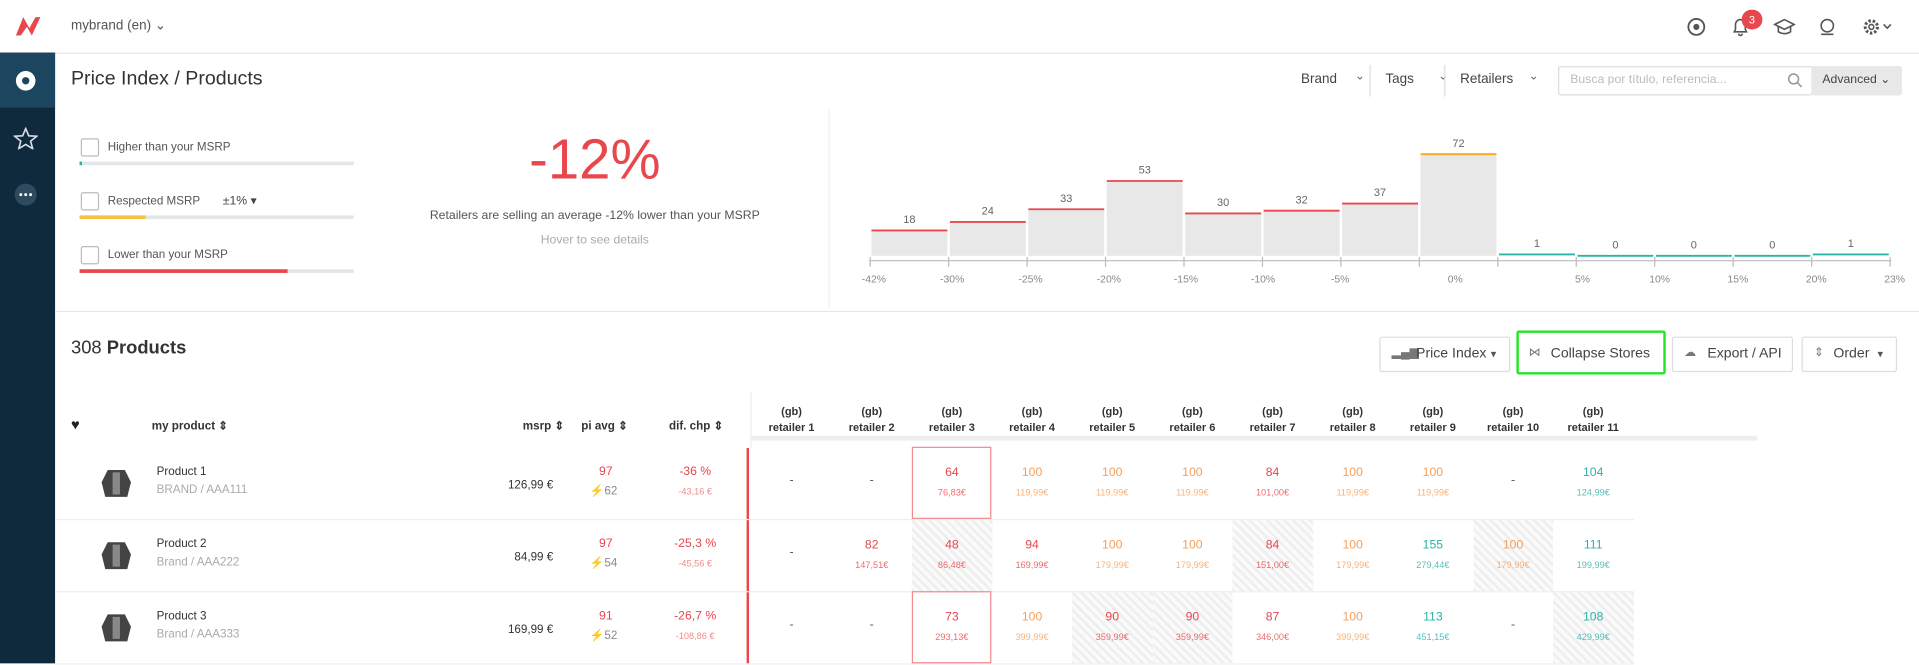 The height and width of the screenshot is (665, 1919). Describe the element at coordinates (25, 194) in the screenshot. I see `more-icon` at that location.